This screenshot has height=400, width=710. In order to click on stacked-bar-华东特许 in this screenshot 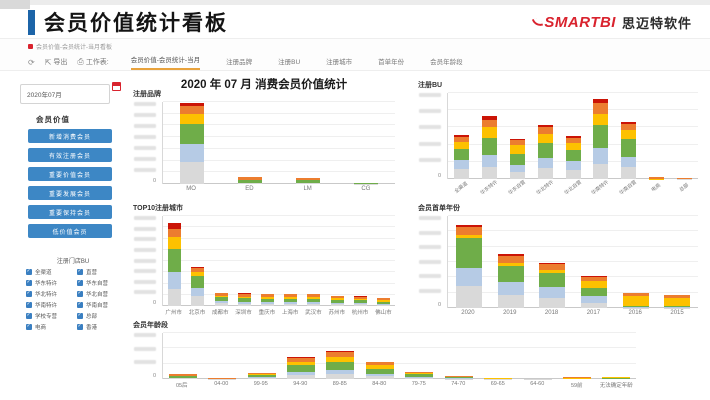, I will do `click(490, 136)`.